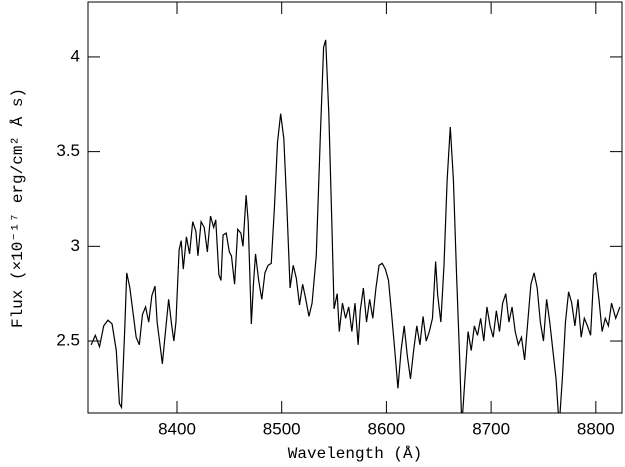  What do you see at coordinates (355, 454) in the screenshot?
I see `x-axis-label: Wavelength (Å)` at bounding box center [355, 454].